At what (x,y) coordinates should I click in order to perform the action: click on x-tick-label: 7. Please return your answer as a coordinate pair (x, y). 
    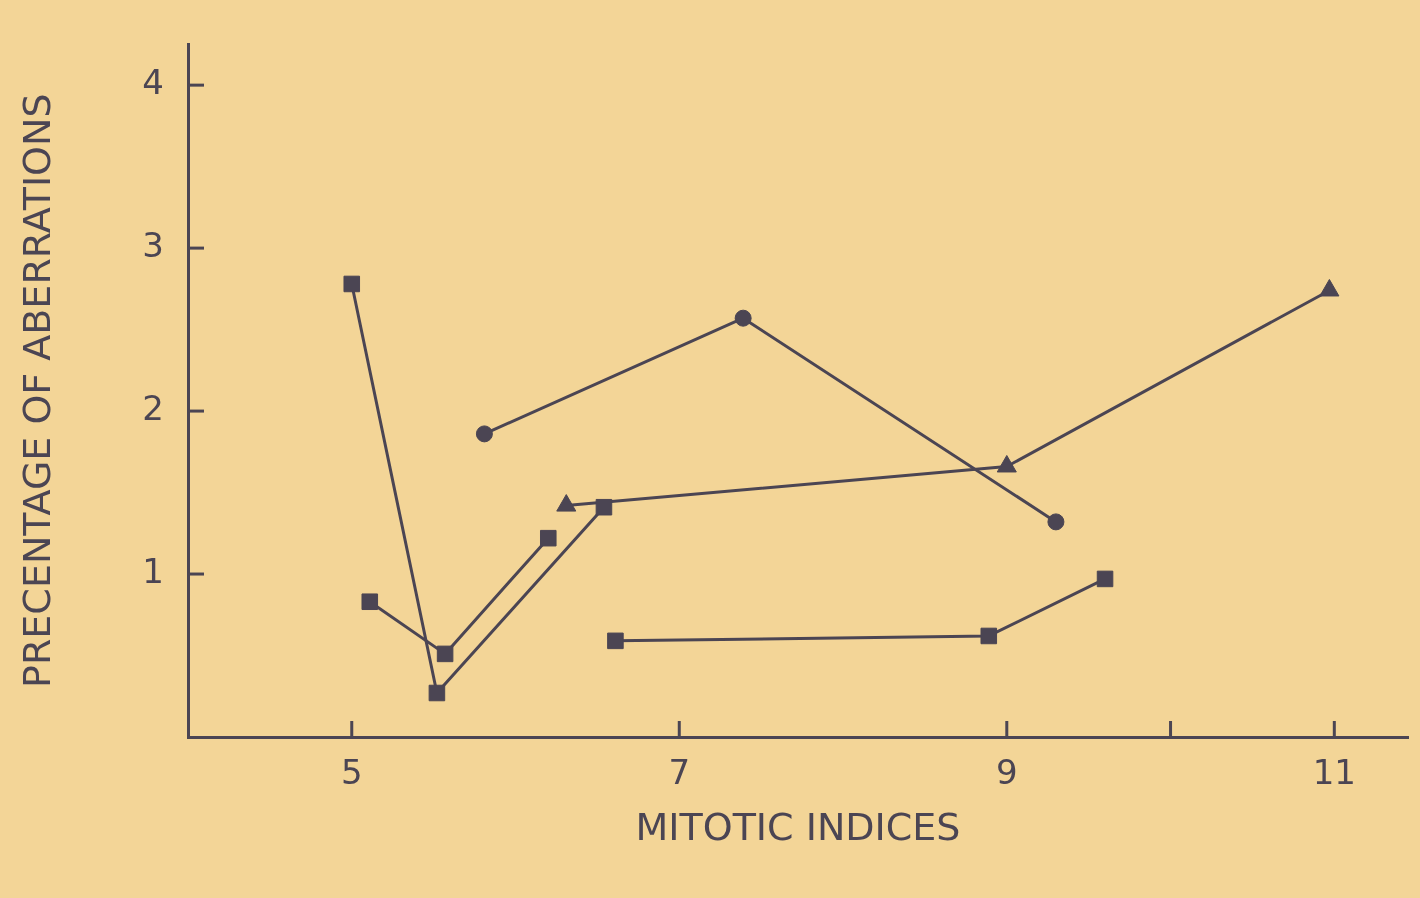
    Looking at the image, I should click on (679, 772).